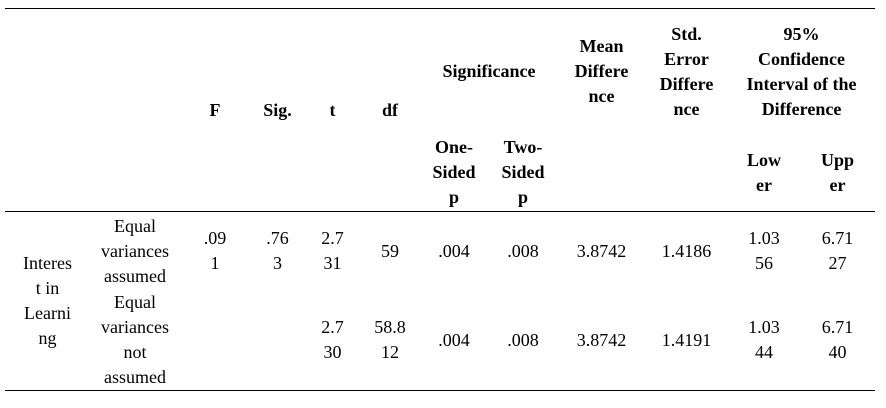 The width and height of the screenshot is (886, 408). Describe the element at coordinates (686, 71) in the screenshot. I see `header-std-error-difference: Std. Error Difference` at that location.